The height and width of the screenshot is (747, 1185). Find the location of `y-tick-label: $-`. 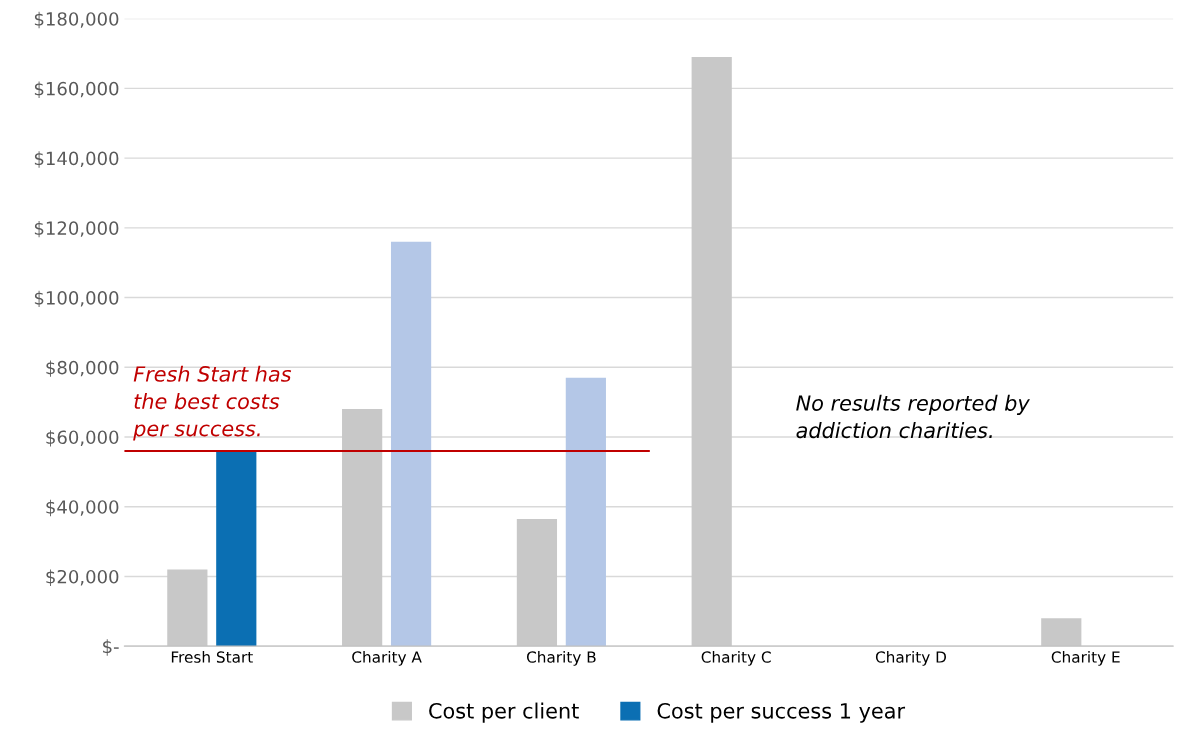

y-tick-label: $- is located at coordinates (111, 647).